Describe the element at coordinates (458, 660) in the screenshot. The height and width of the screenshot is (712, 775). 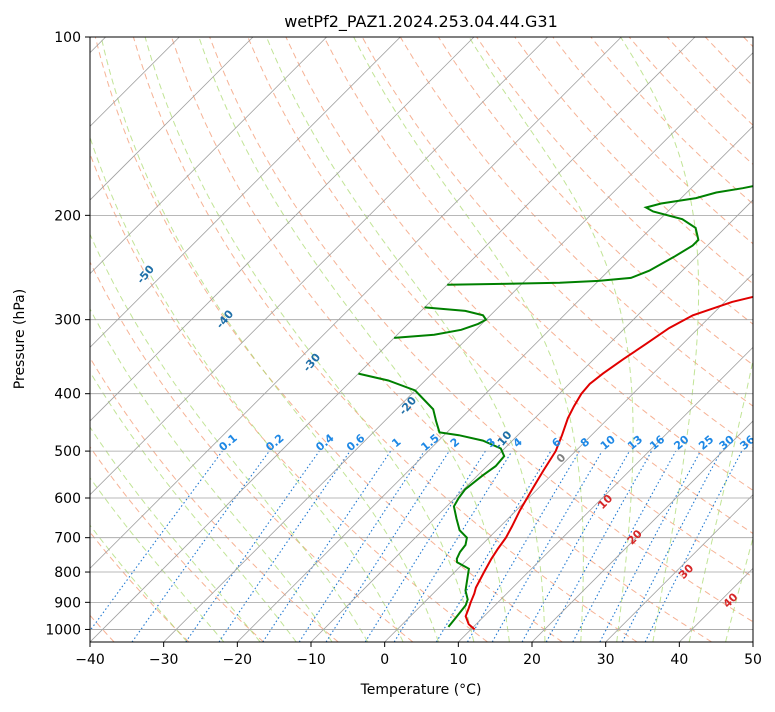
I see `x-tick-label: 10` at that location.